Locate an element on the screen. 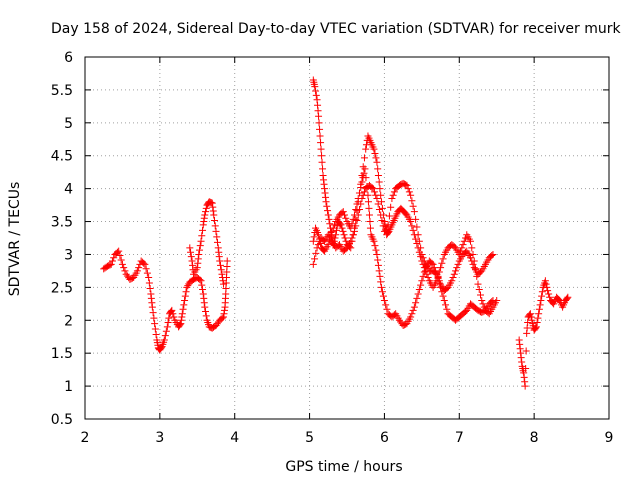  y-tick-label: 5.5 is located at coordinates (62, 91).